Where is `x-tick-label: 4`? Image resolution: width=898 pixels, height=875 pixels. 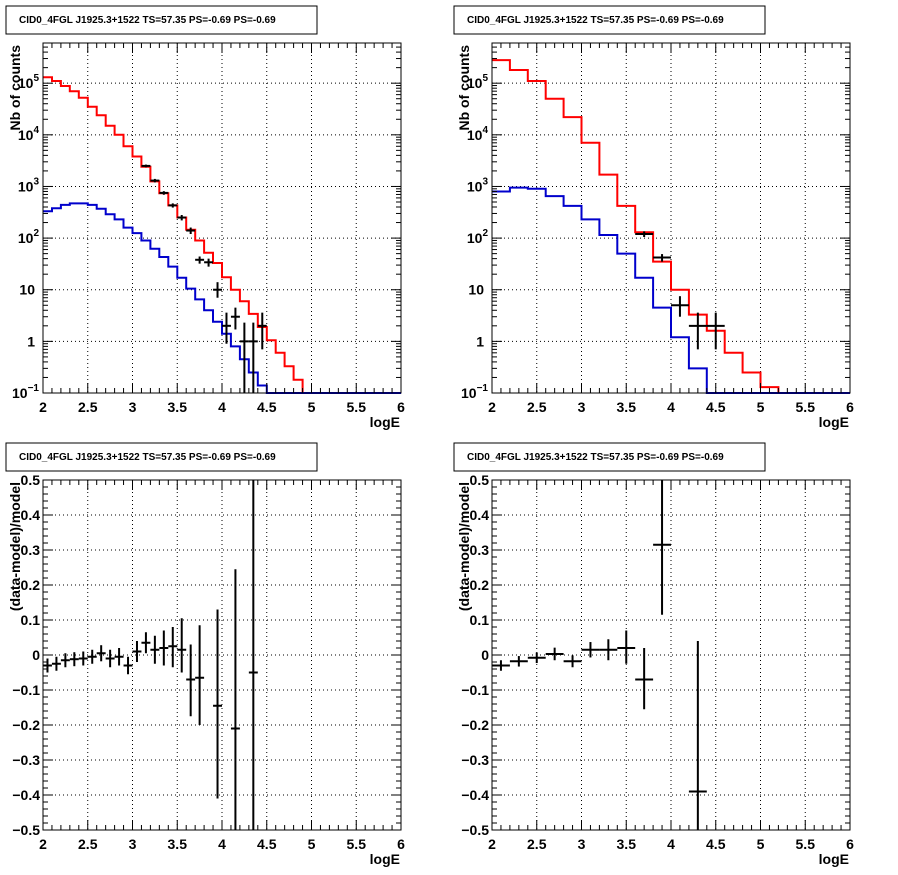
x-tick-label: 4 is located at coordinates (671, 407).